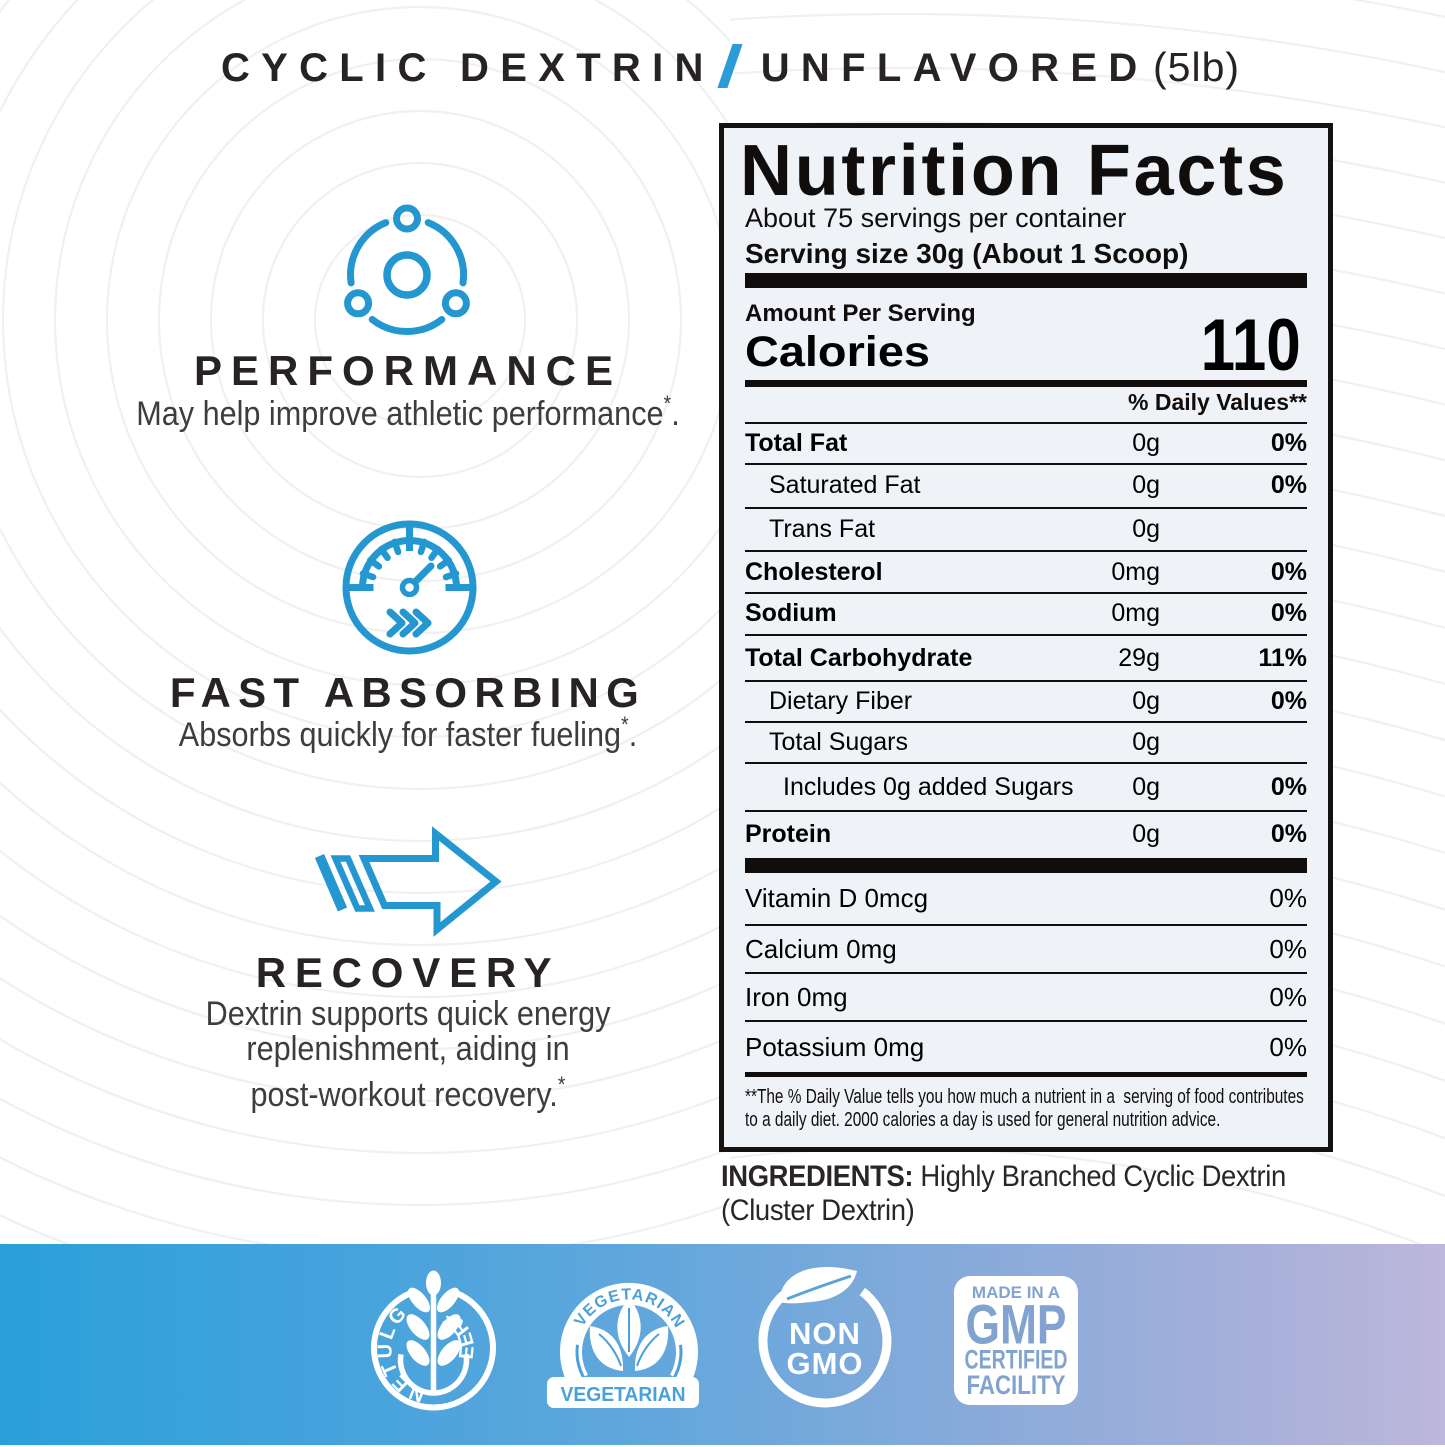  Describe the element at coordinates (824, 1363) in the screenshot. I see `svg-text: GMO` at that location.